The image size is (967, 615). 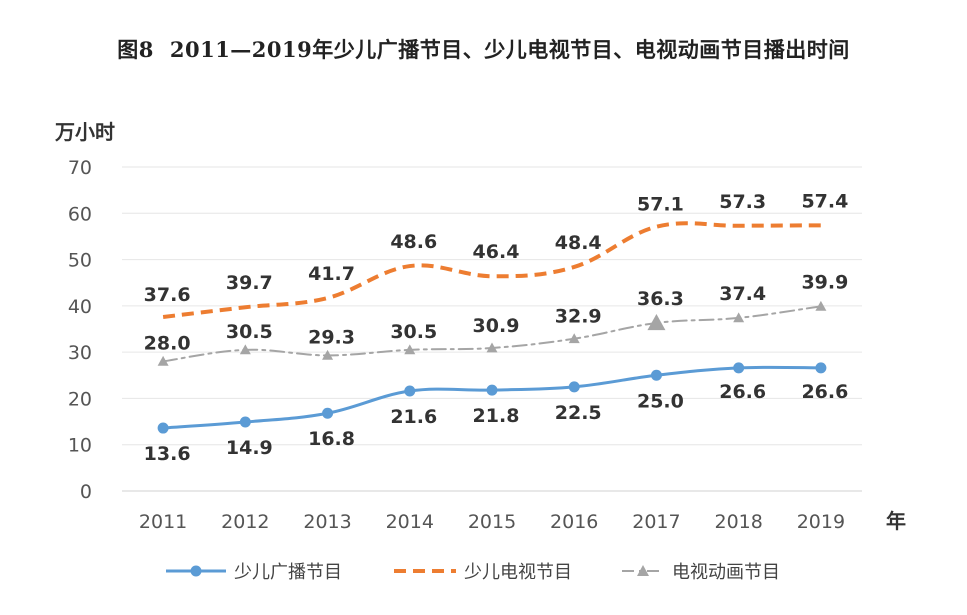 What do you see at coordinates (80, 330) in the screenshot?
I see `y-axis-ticks: 0 10 20 30 40 50 60 70` at bounding box center [80, 330].